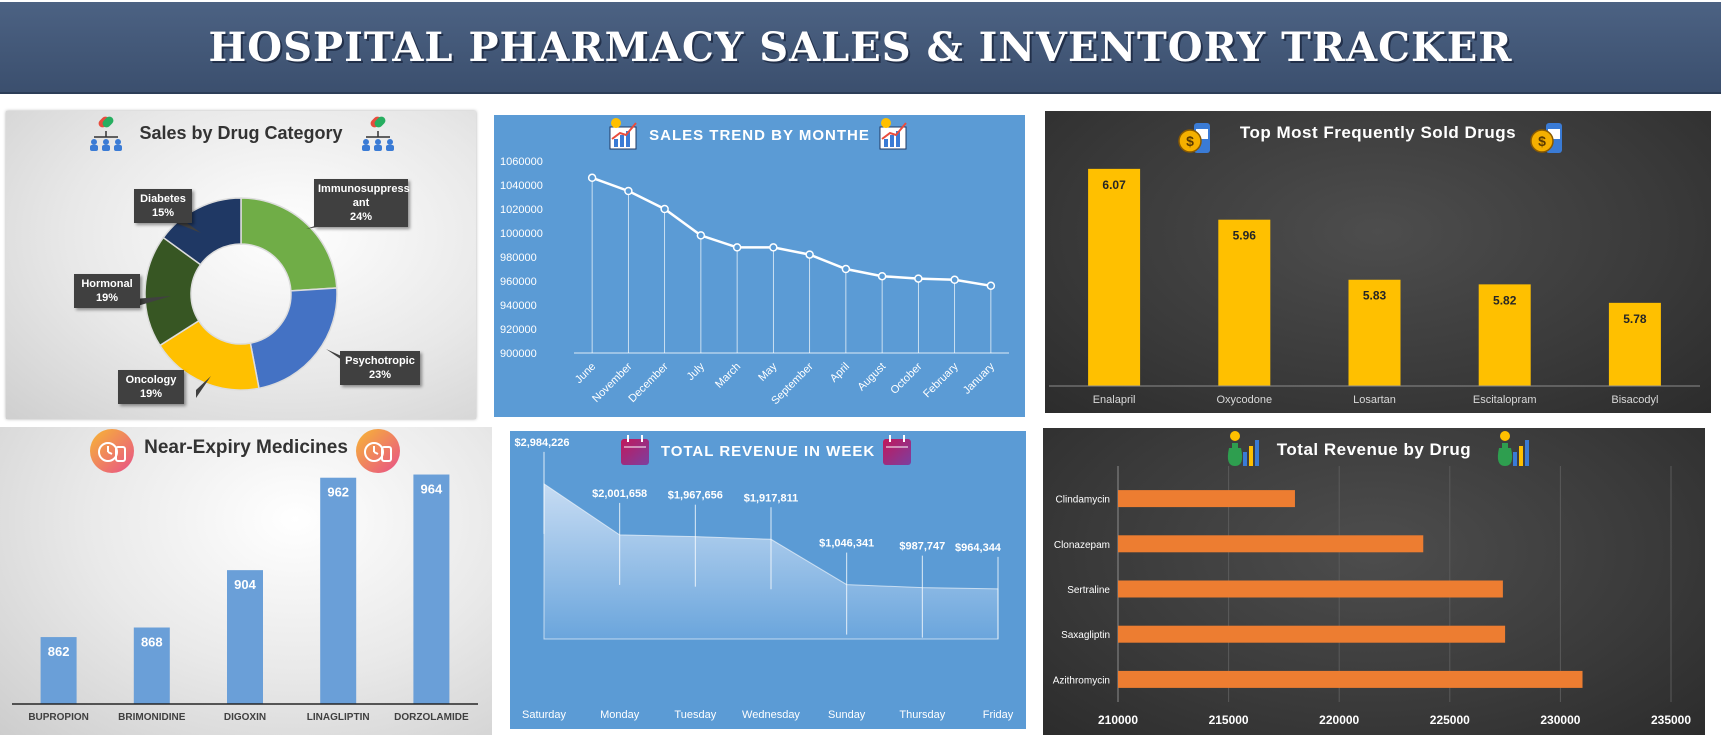 Image resolution: width=1721 pixels, height=746 pixels. Describe the element at coordinates (759, 135) in the screenshot. I see `sales-trend-title: SALES TREND BY MONTHE` at that location.